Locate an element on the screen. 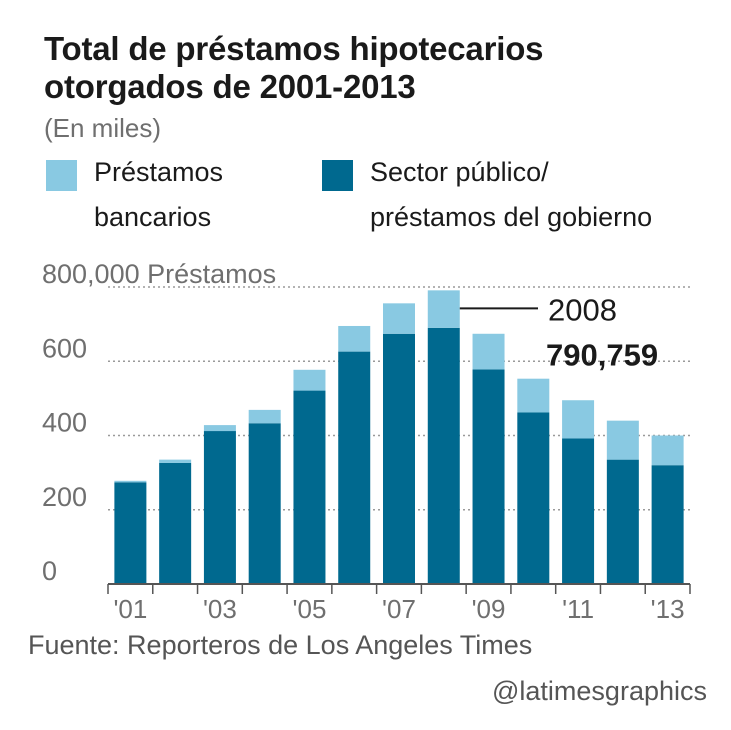  y-tick-label: 400 is located at coordinates (64, 423).